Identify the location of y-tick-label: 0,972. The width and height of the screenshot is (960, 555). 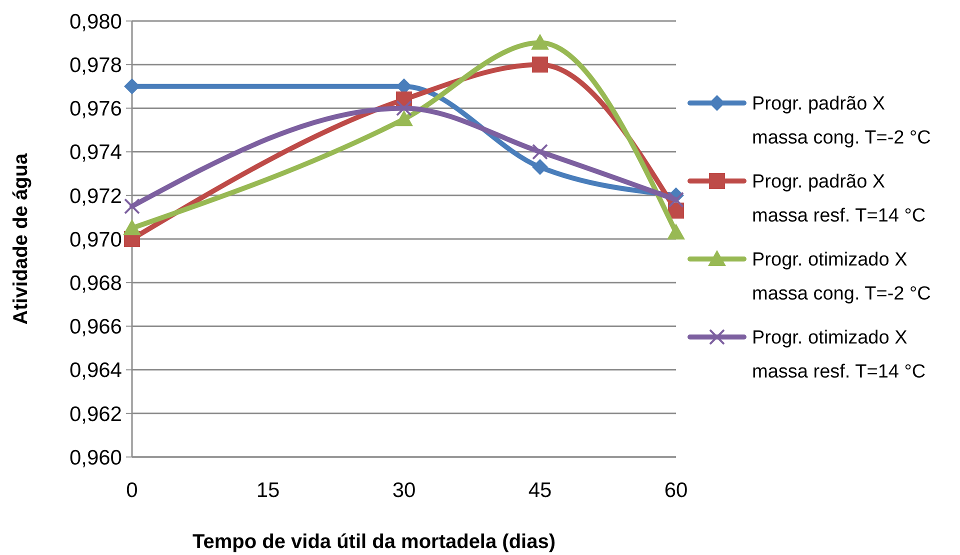
(95, 196).